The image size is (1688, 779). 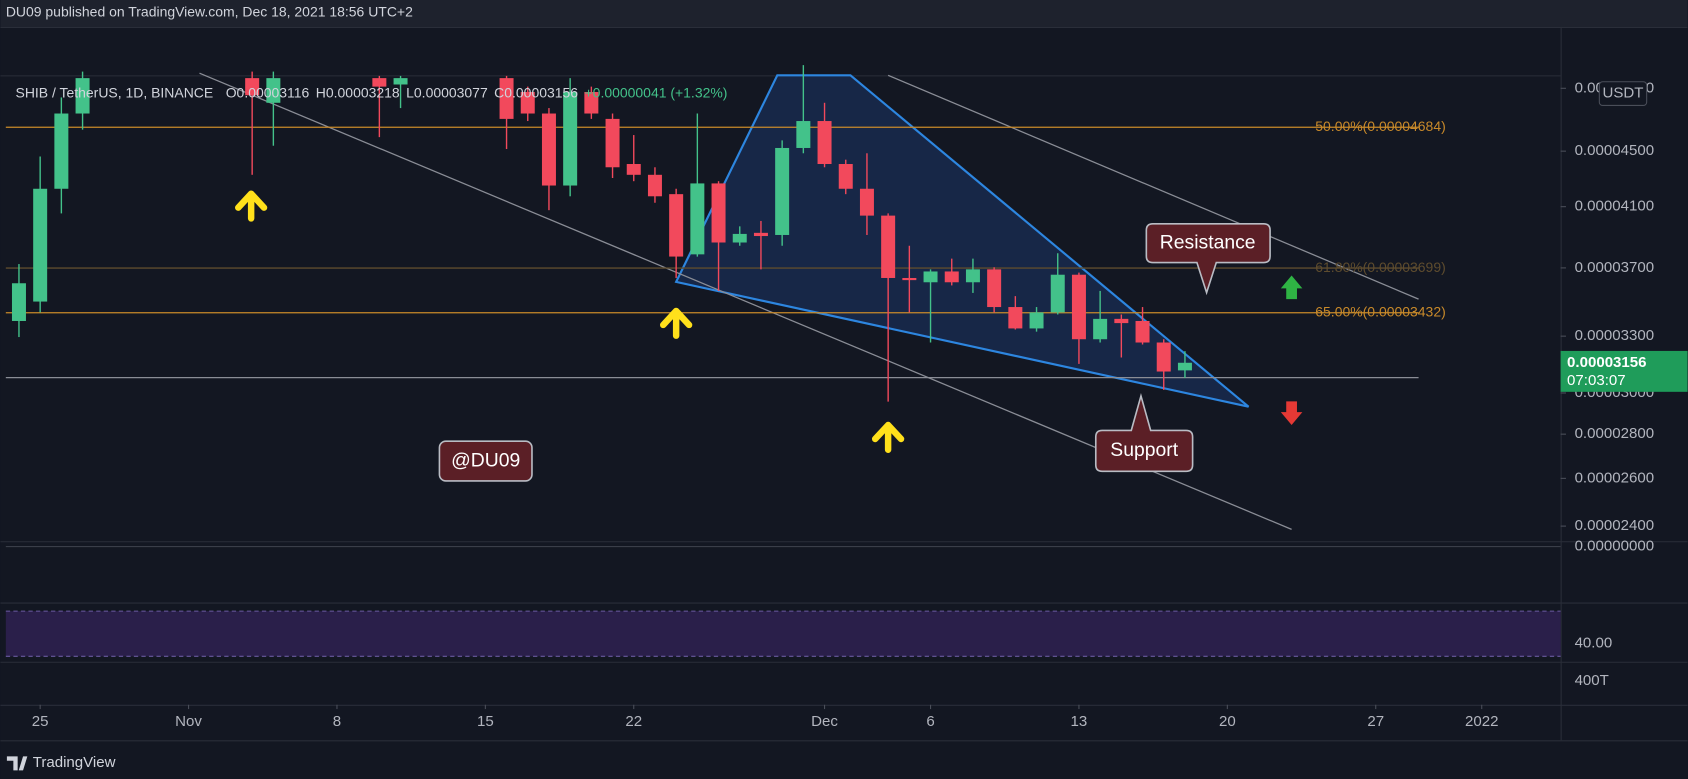 I want to click on support-callout: Support, so click(x=1144, y=432).